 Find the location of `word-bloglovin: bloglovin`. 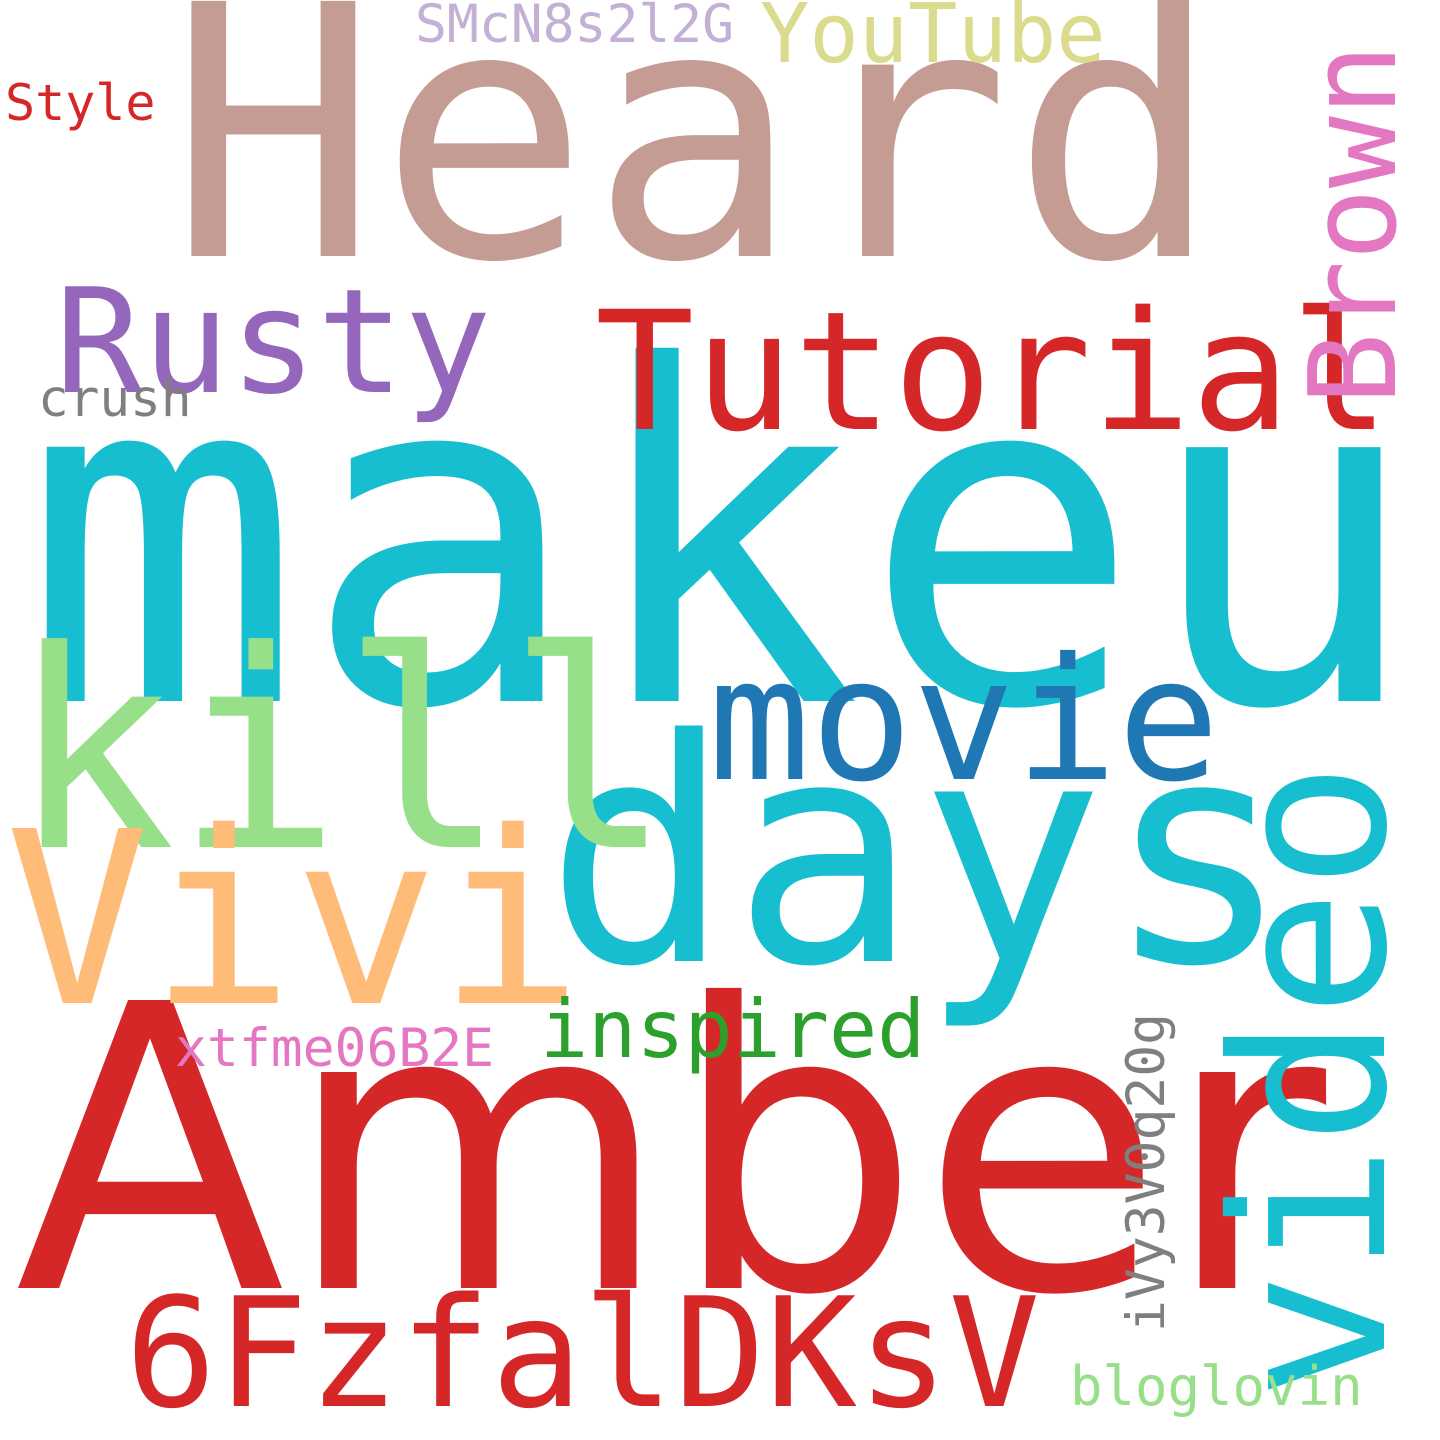

word-bloglovin: bloglovin is located at coordinates (1216, 1386).